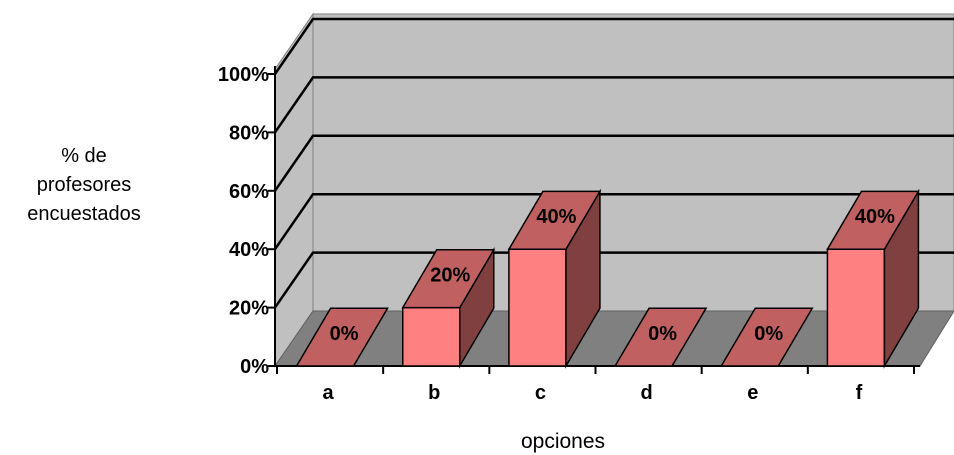 The height and width of the screenshot is (455, 954). What do you see at coordinates (646, 393) in the screenshot?
I see `x-tick-label: d` at bounding box center [646, 393].